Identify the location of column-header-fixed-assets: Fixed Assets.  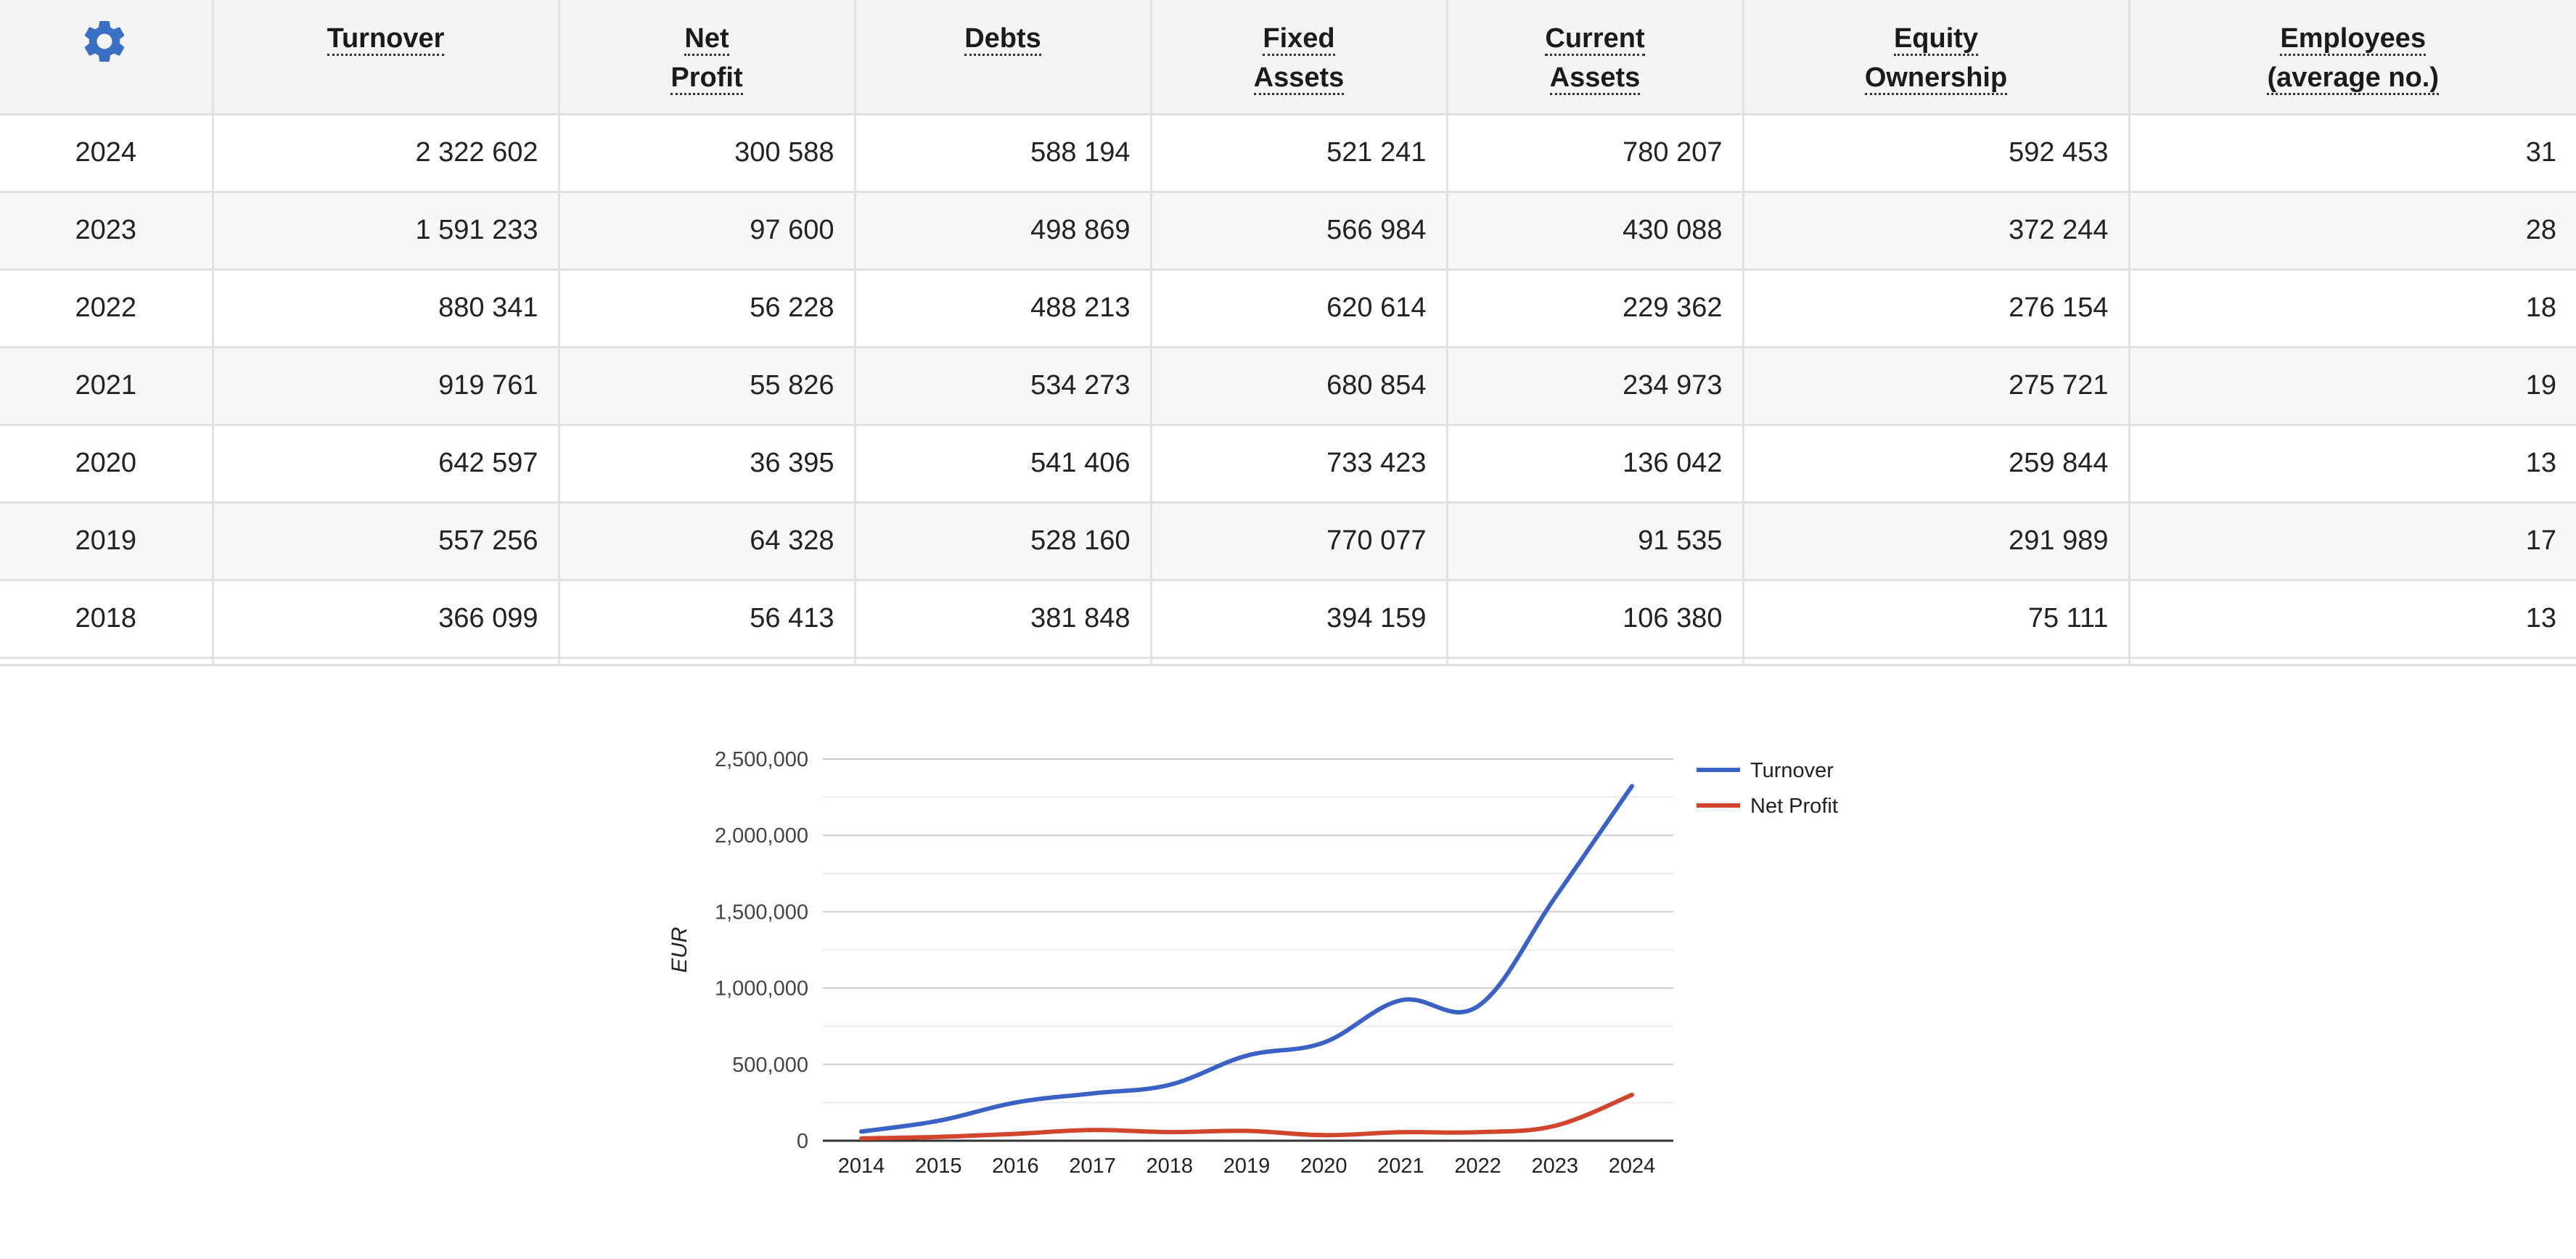
(1299, 57).